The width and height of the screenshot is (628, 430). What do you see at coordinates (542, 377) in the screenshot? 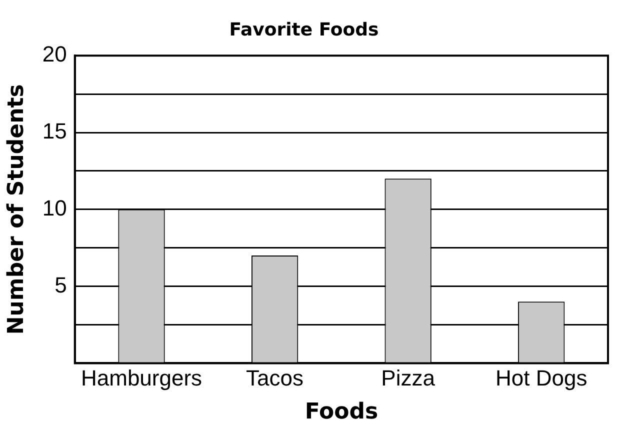
I see `x-tick-label: Hot Dogs` at bounding box center [542, 377].